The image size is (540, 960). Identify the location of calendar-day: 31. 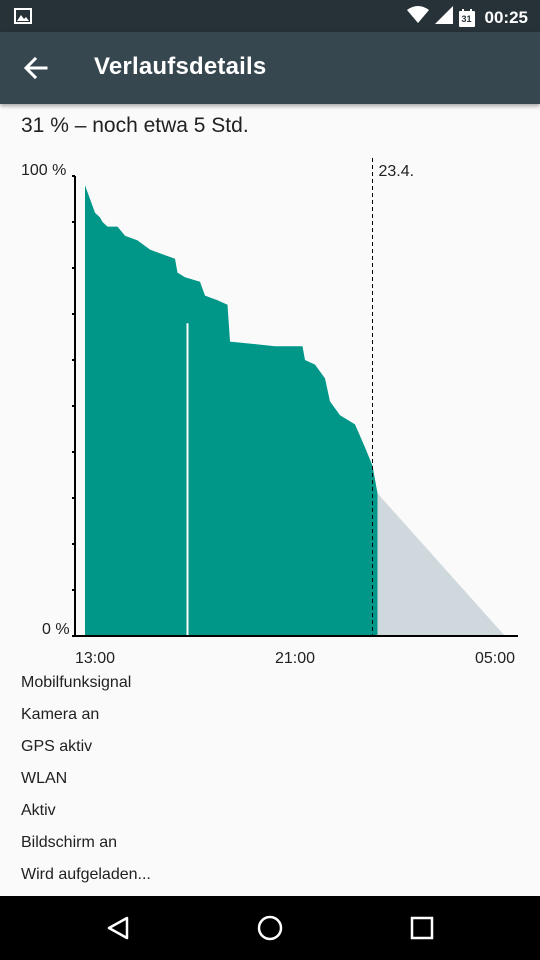
(466, 18).